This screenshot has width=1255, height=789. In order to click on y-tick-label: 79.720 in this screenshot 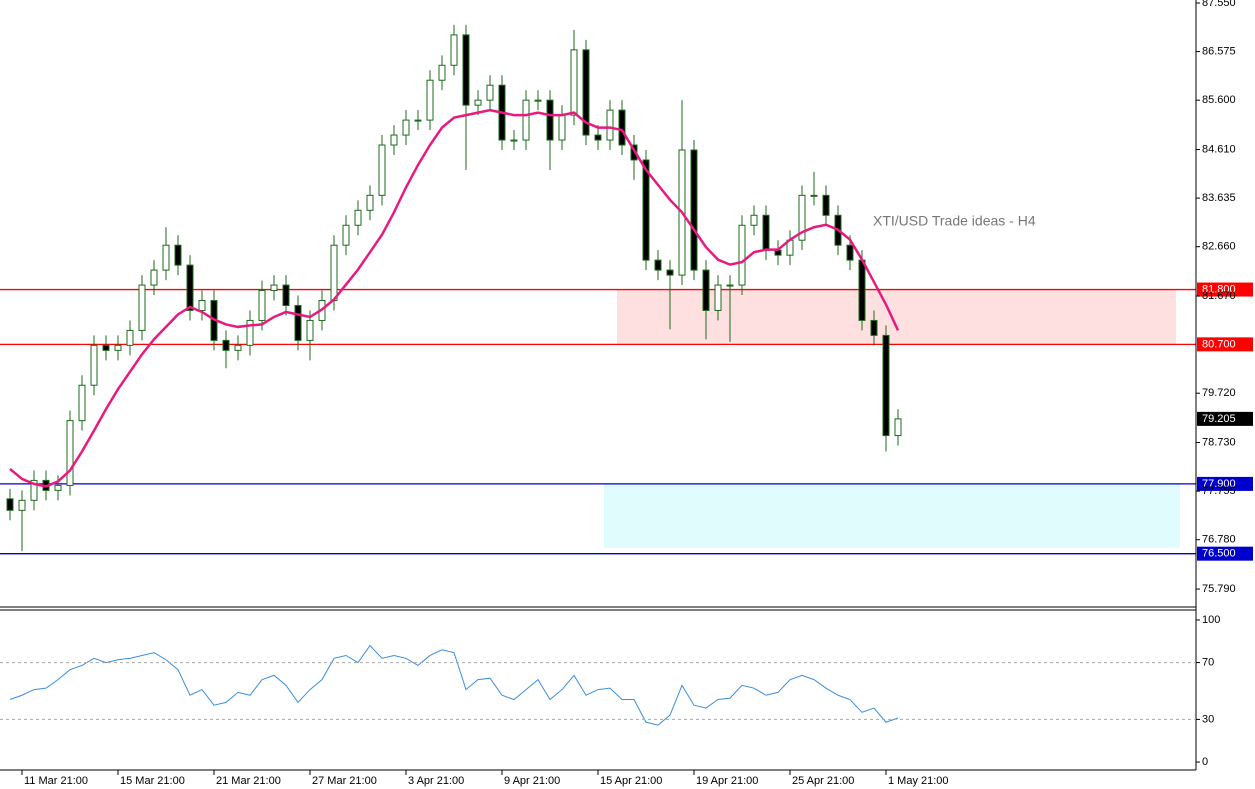, I will do `click(1219, 393)`.